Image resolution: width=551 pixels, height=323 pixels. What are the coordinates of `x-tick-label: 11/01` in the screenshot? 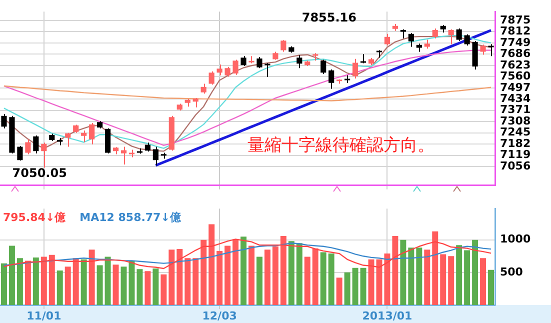 It's located at (44, 315).